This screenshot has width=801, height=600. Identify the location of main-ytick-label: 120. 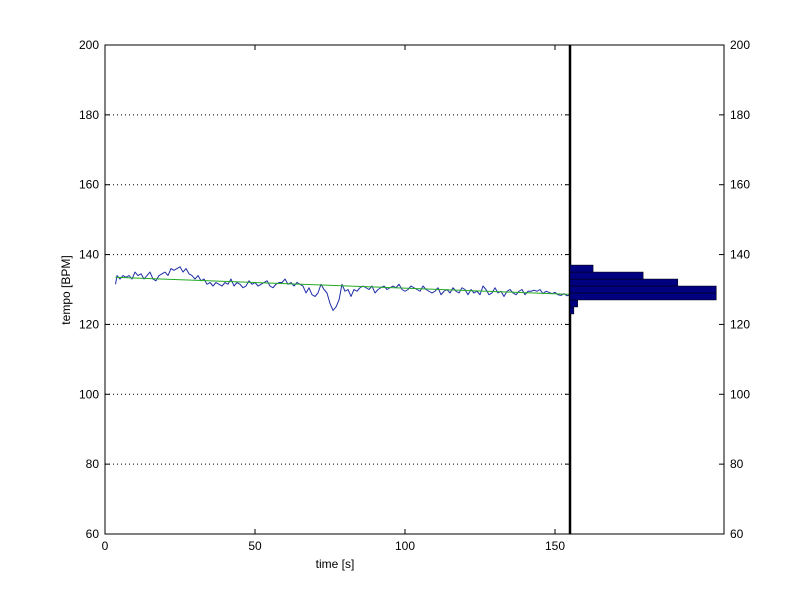
(89, 324).